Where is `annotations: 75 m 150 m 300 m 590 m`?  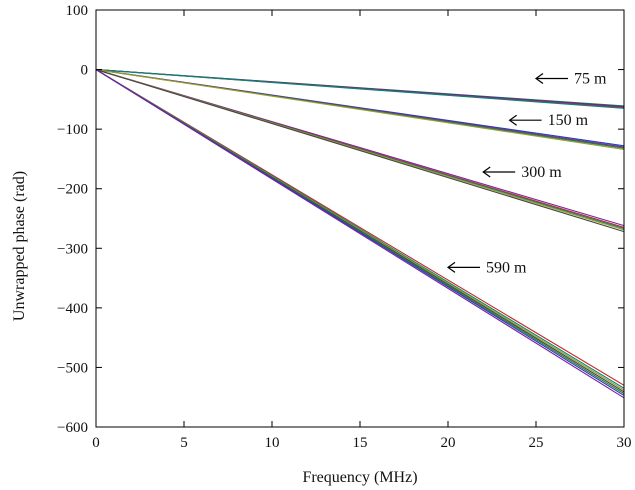
annotations: 75 m 150 m 300 m 590 m is located at coordinates (526, 173).